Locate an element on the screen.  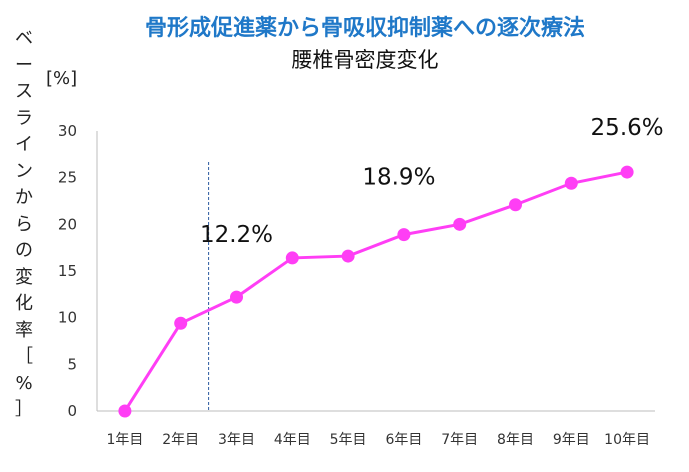
y-tick-label: 15 is located at coordinates (67, 271).